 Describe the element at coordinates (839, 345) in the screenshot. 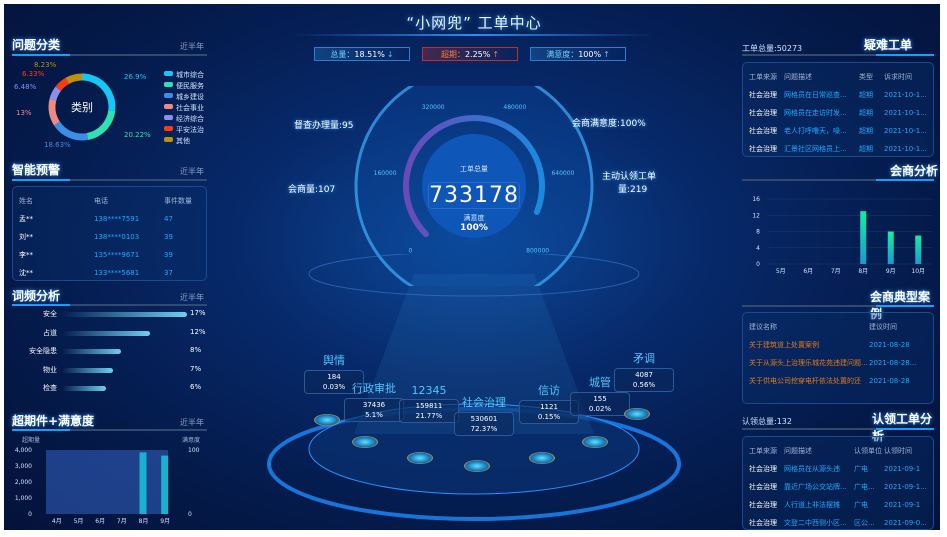

I see `table-row: 关于建筑道上处置案例 2021-08-28` at that location.